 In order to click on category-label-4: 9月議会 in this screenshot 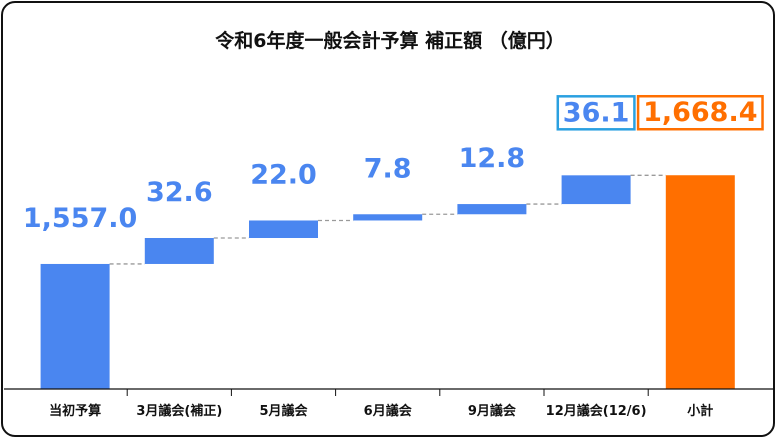, I will do `click(492, 411)`.